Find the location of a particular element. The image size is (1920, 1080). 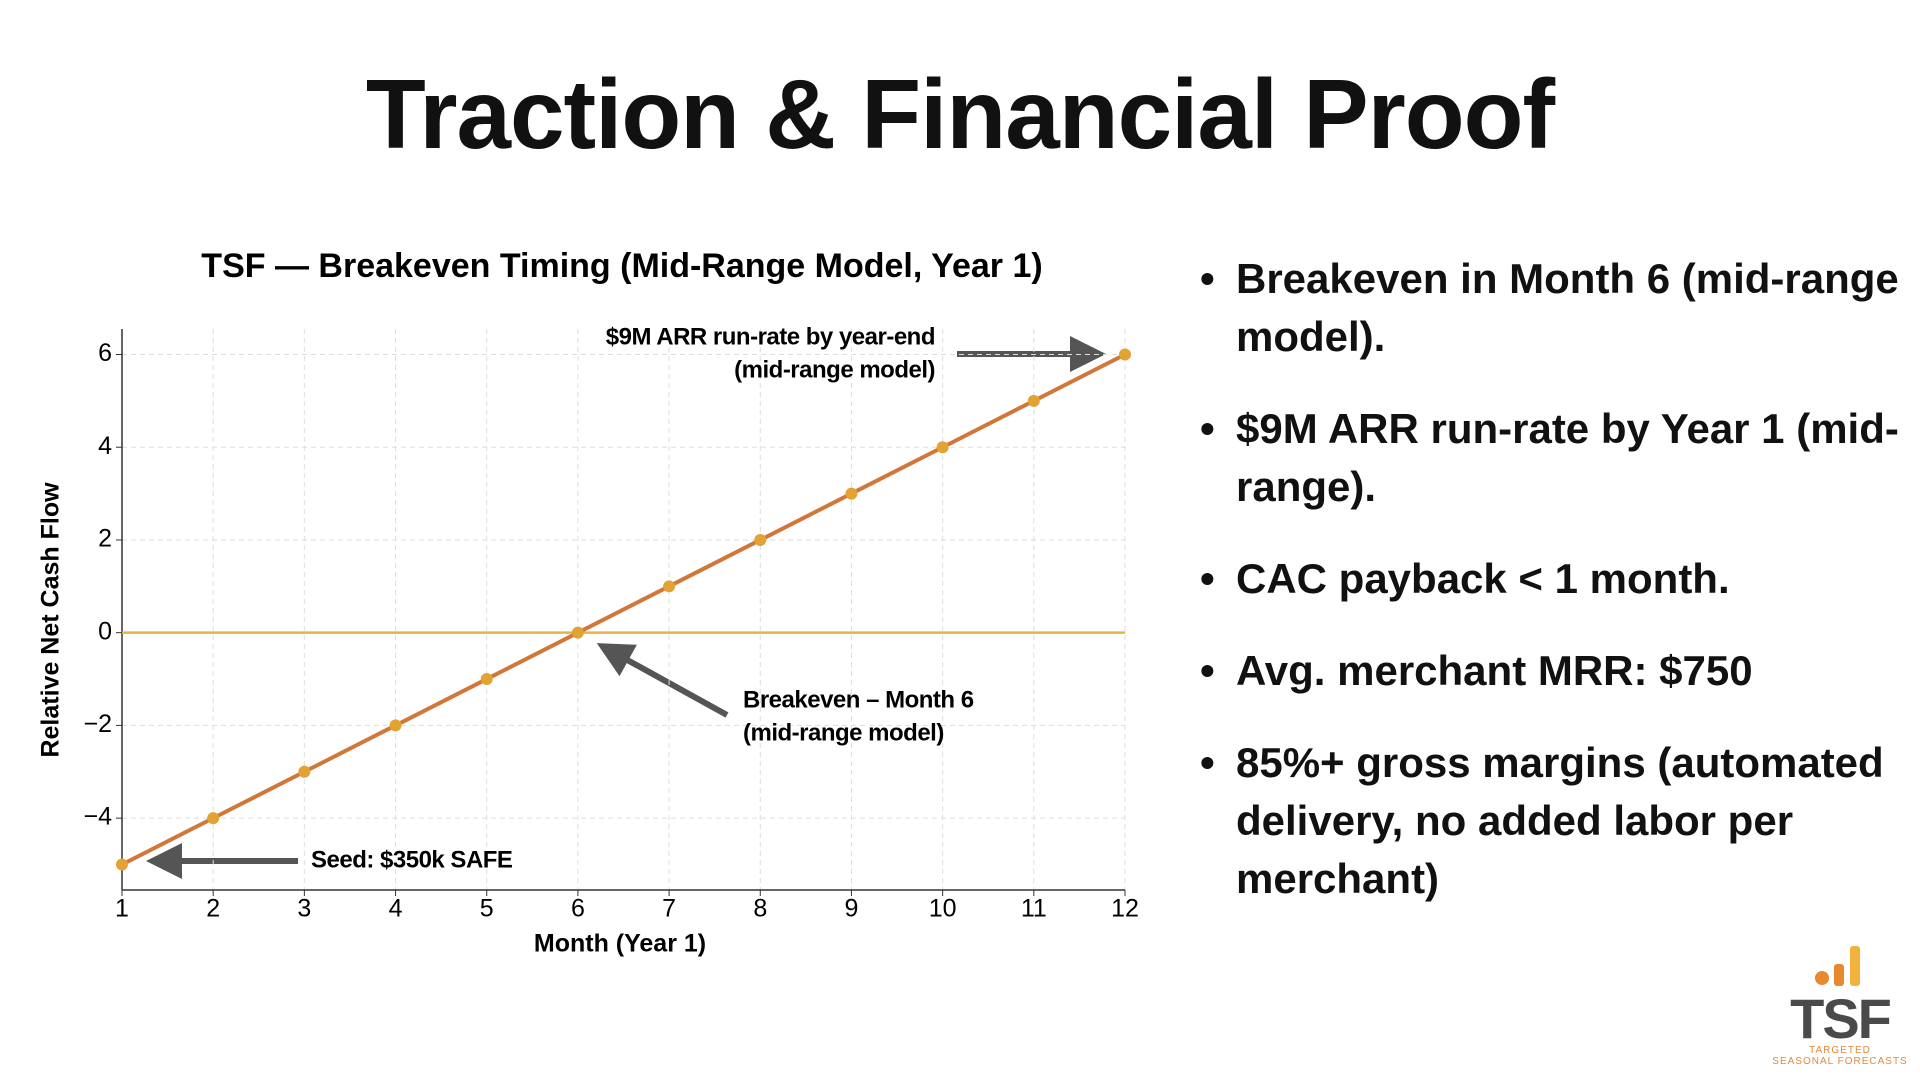

logo-name: TSF is located at coordinates (1841, 1018).